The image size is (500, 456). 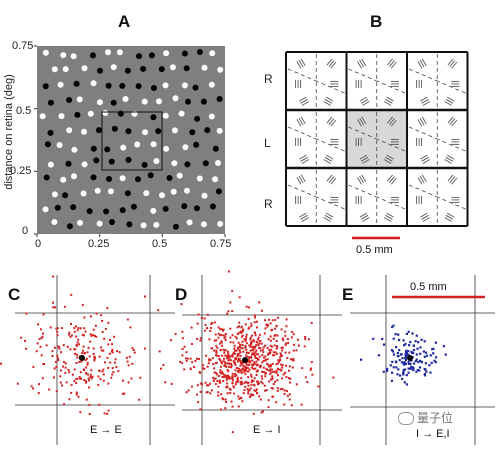 I want to click on panel-a-y-tick: 0, so click(x=25, y=231).